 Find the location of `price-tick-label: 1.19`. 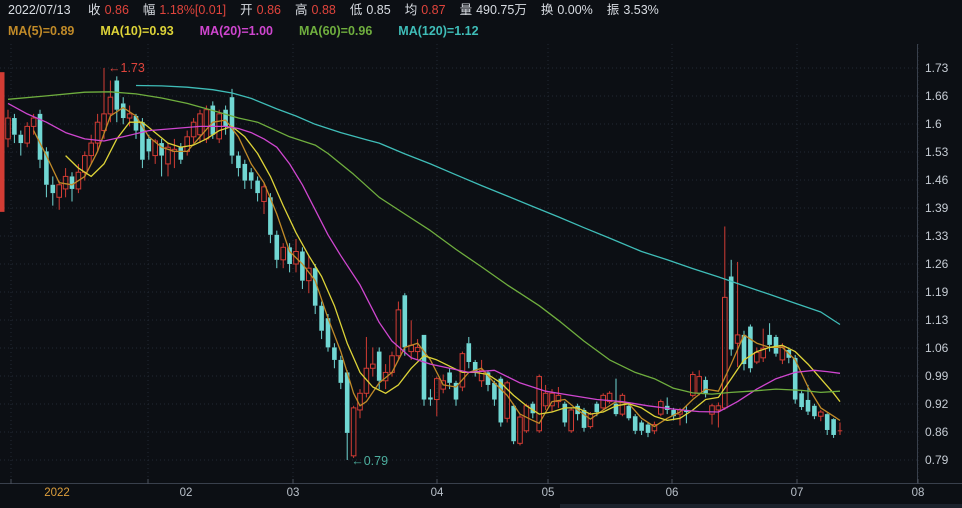

price-tick-label: 1.19 is located at coordinates (937, 292).